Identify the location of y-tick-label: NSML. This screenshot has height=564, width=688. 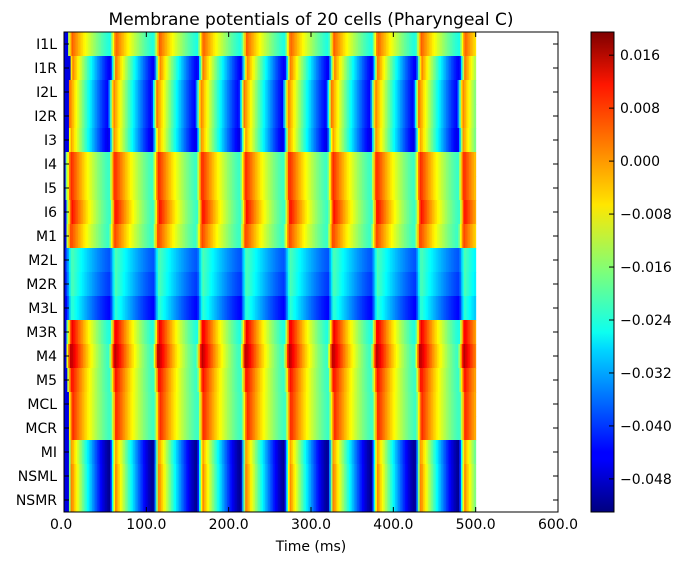
(37, 477).